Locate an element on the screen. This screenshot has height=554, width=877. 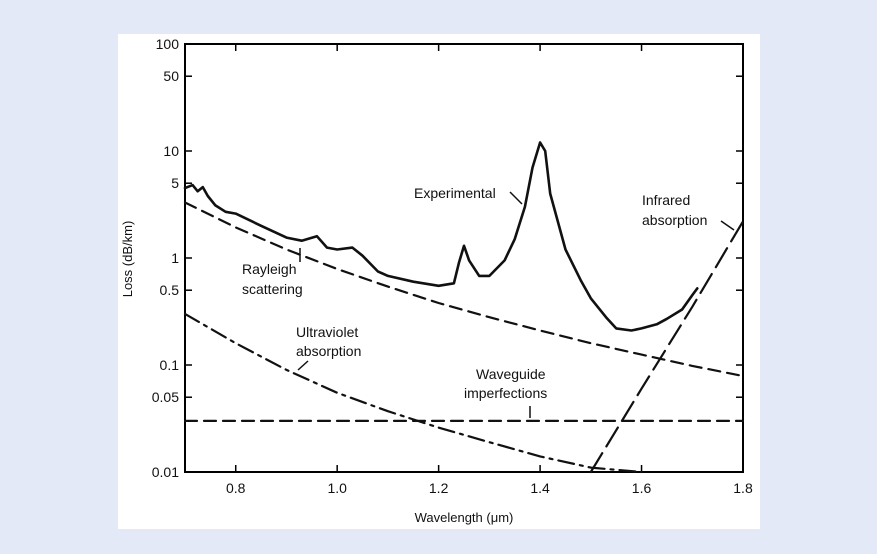
annotation-rayleigh-line2: scattering is located at coordinates (272, 289).